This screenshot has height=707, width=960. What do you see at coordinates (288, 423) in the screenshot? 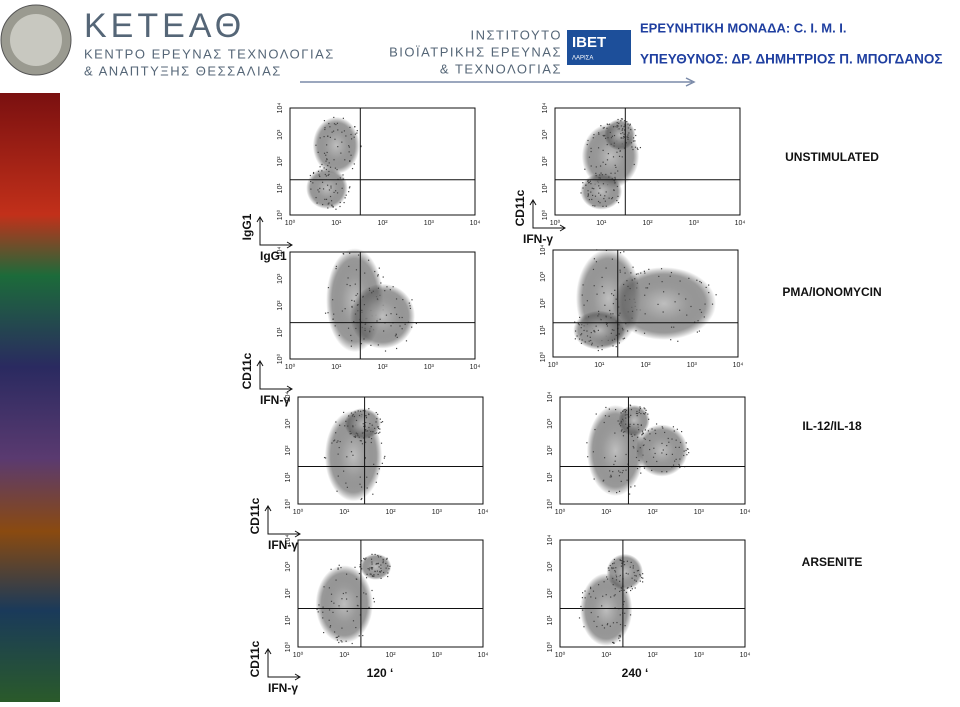
I see `y-tick-label: 10³` at bounding box center [288, 423].